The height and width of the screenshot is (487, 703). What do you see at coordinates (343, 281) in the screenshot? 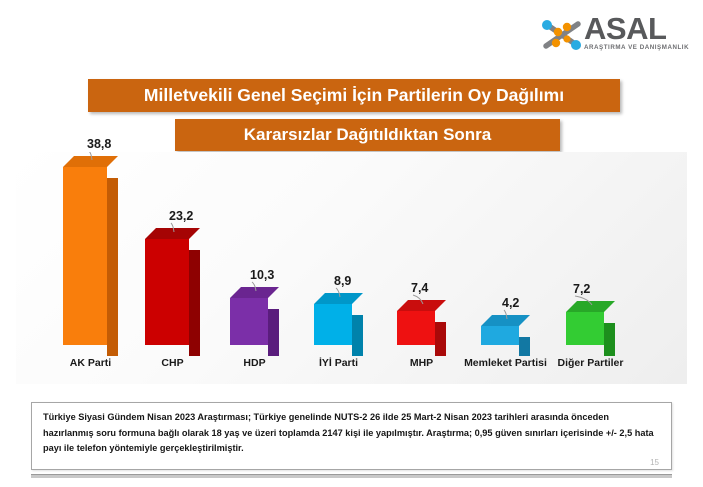
I see `value-label-i-yi-parti: 8,9` at bounding box center [343, 281].